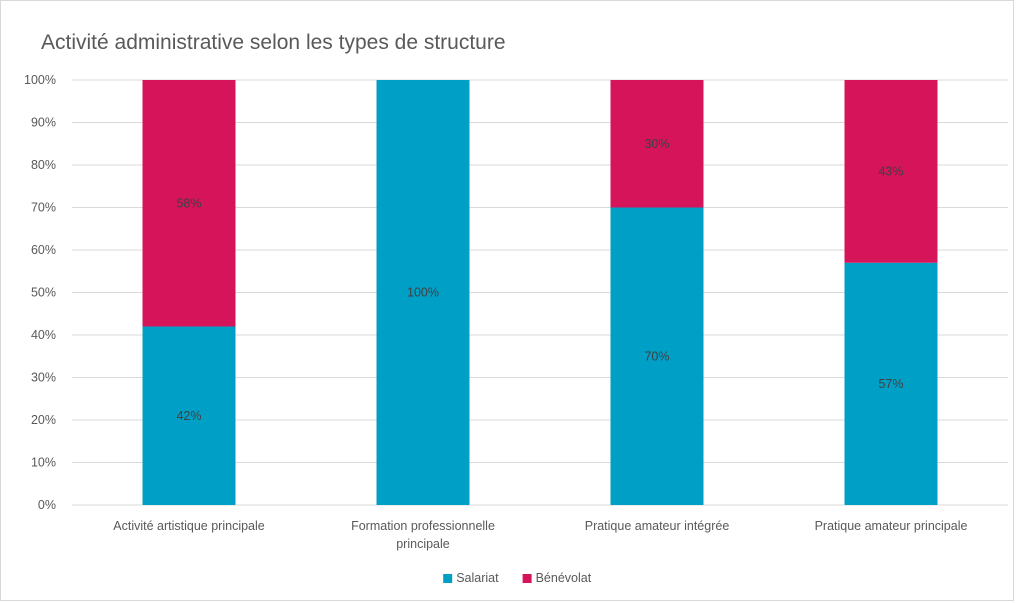 The height and width of the screenshot is (603, 1016). I want to click on y-tick-label: 50%, so click(43, 293).